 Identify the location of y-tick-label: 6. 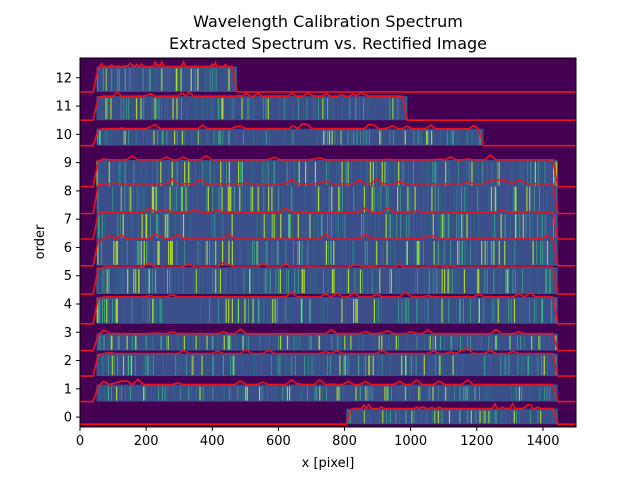
(68, 248).